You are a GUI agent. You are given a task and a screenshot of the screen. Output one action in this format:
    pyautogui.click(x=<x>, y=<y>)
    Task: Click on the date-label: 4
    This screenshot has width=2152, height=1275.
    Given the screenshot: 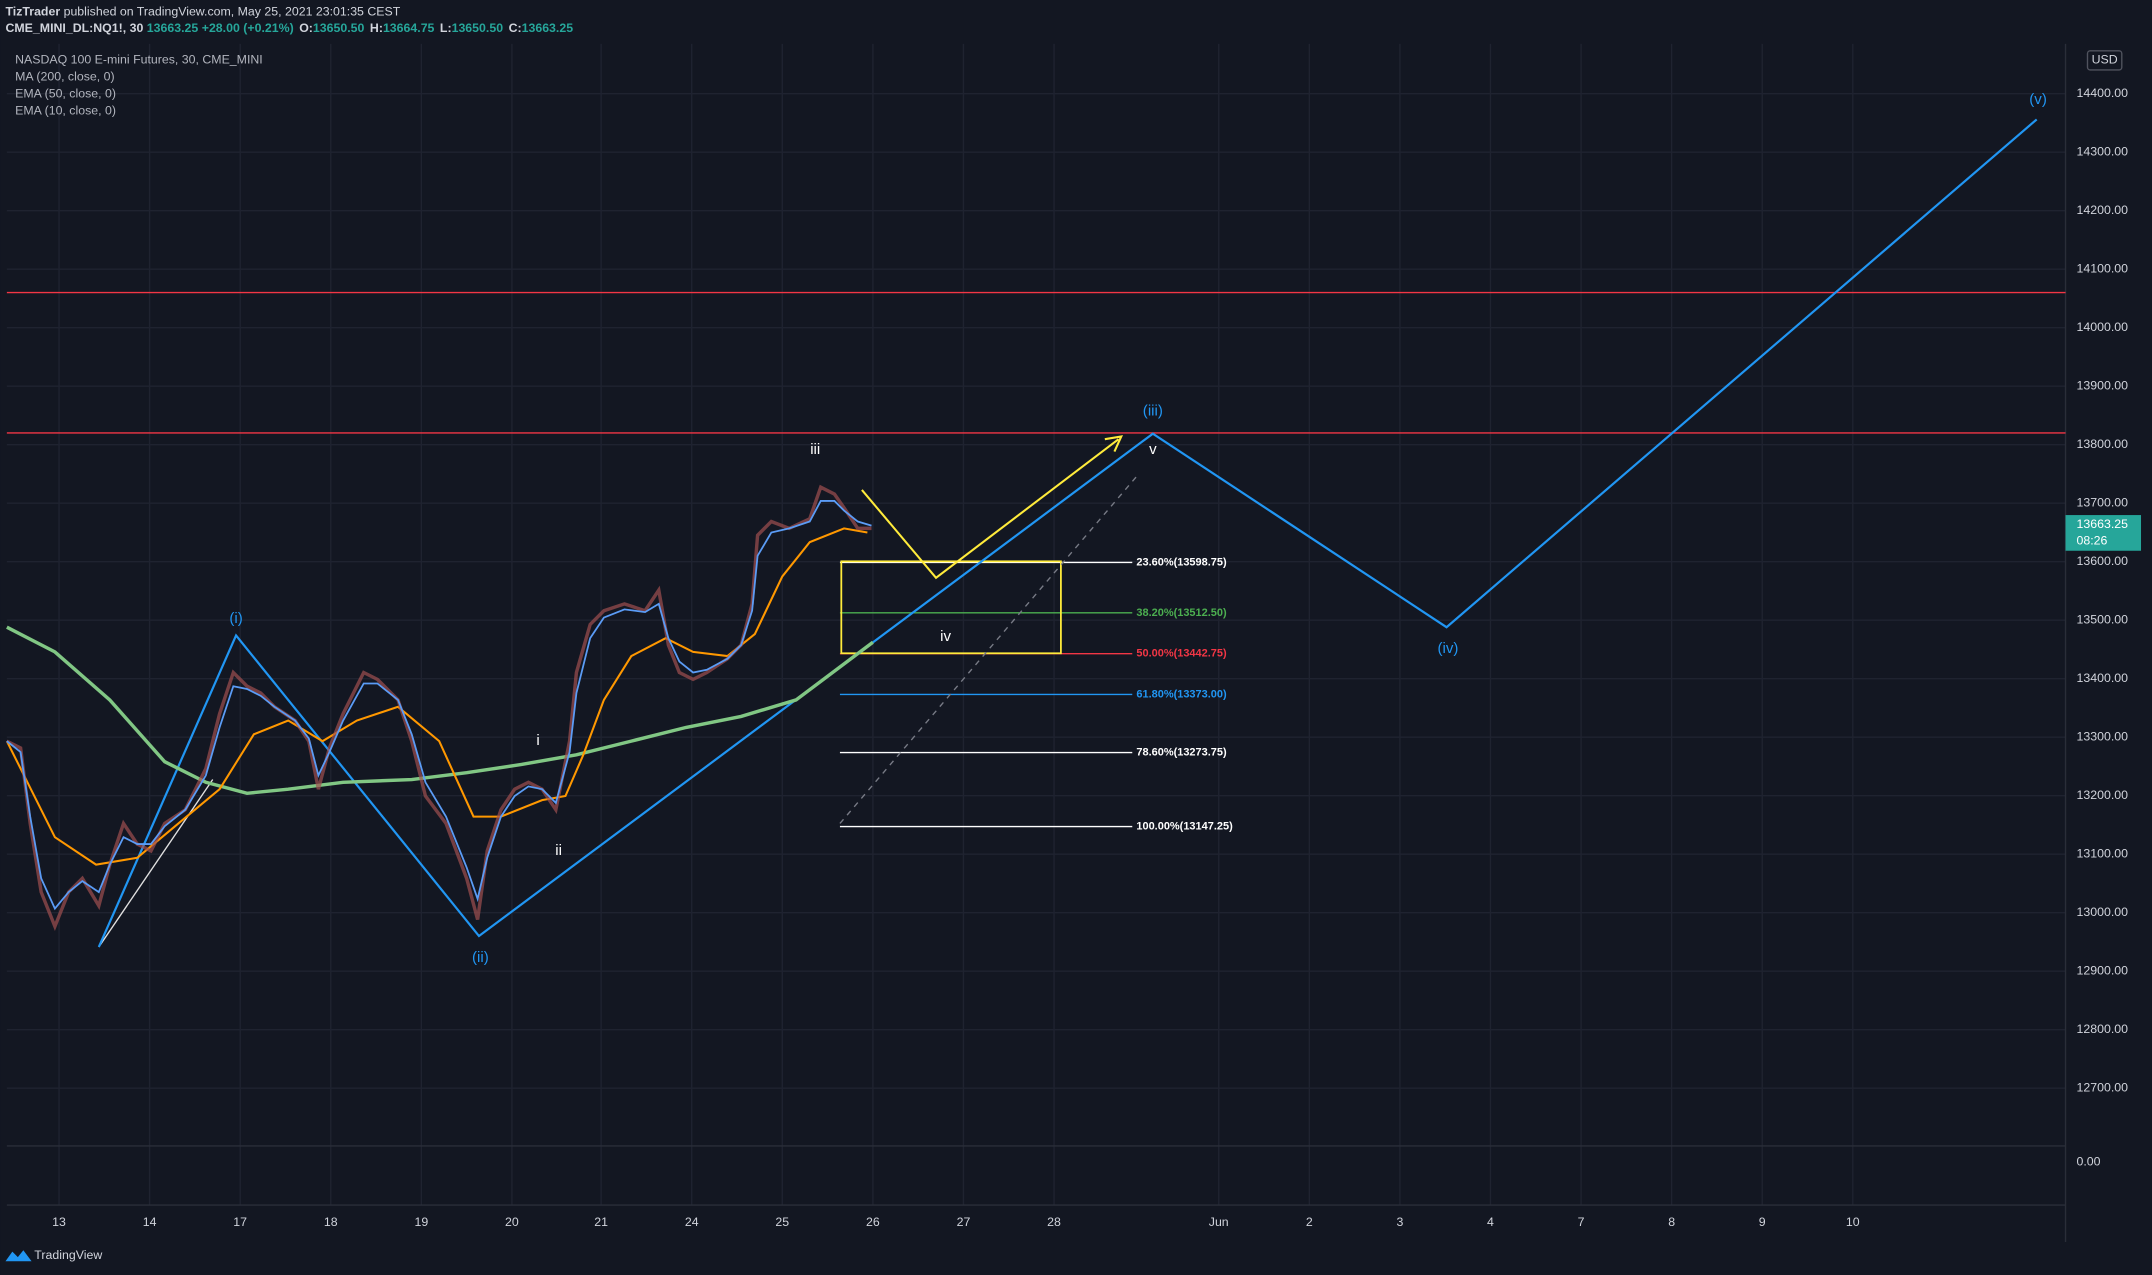 What is the action you would take?
    pyautogui.click(x=1490, y=1222)
    